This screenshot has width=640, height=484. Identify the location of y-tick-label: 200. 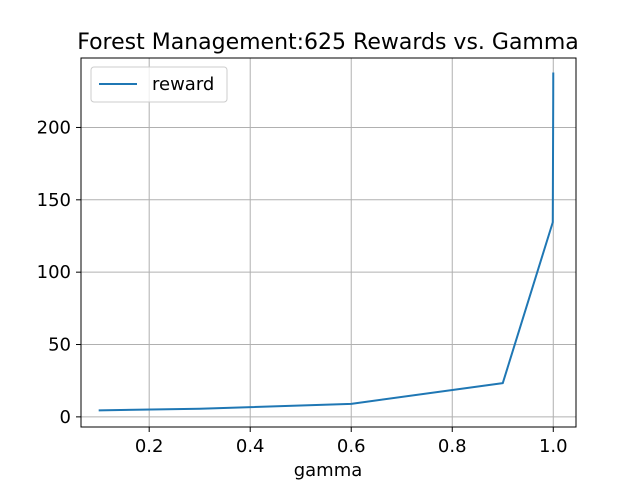
(54, 127).